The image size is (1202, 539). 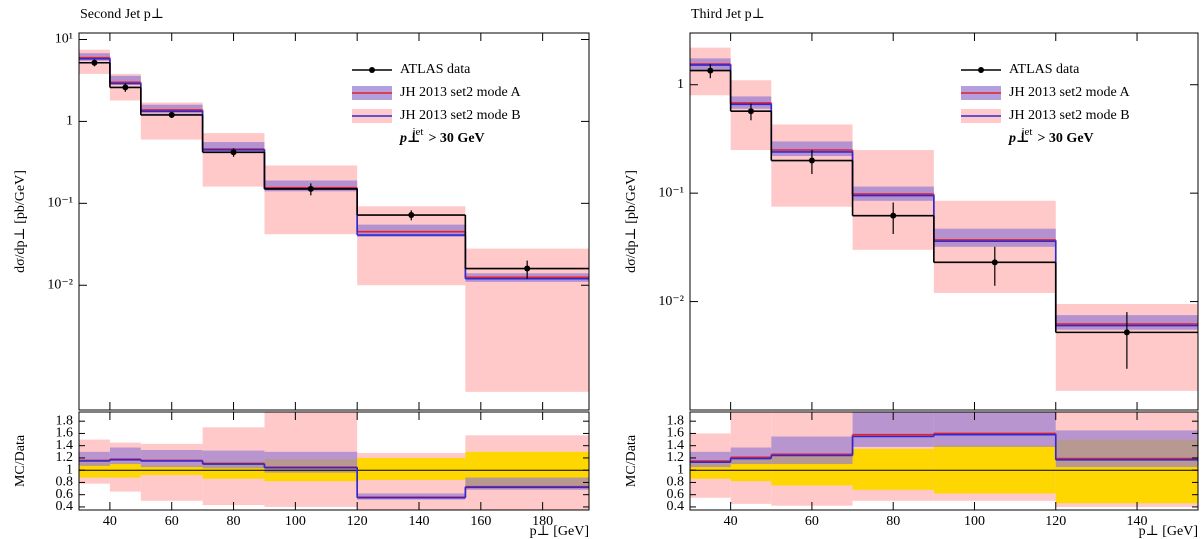 What do you see at coordinates (480, 521) in the screenshot?
I see `x-tick-label: 160` at bounding box center [480, 521].